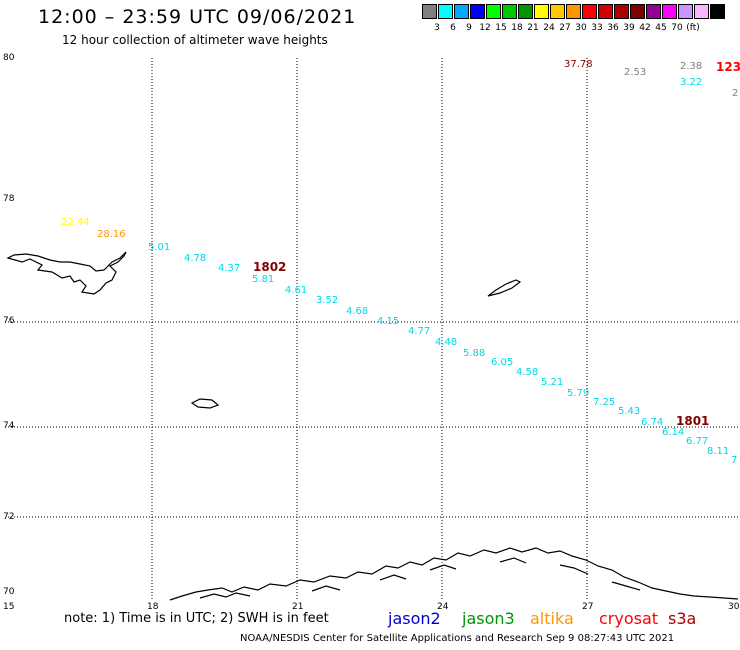  I want to click on wave-height-label: 7.25, so click(604, 402).